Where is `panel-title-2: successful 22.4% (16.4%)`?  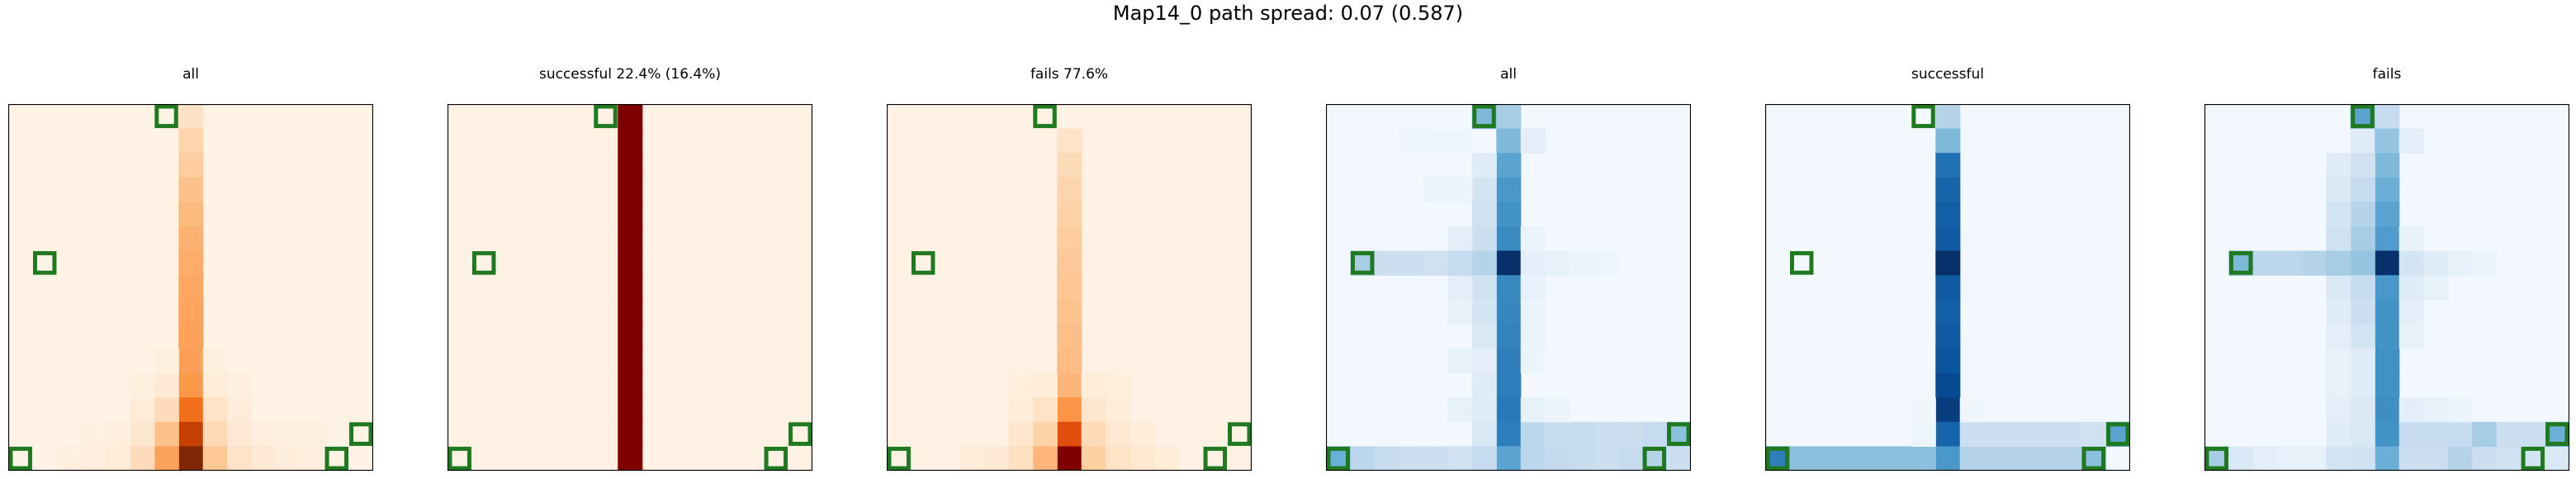
panel-title-2: successful 22.4% (16.4%) is located at coordinates (630, 75).